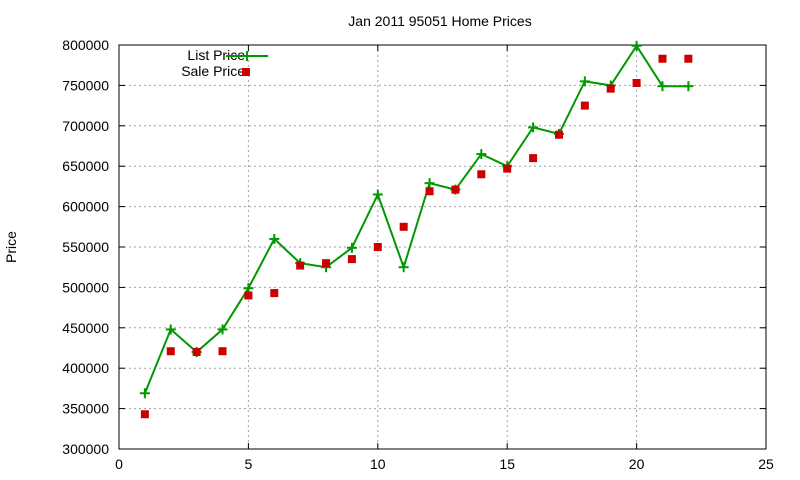  Describe the element at coordinates (85, 207) in the screenshot. I see `y-tick-label: 600000` at that location.